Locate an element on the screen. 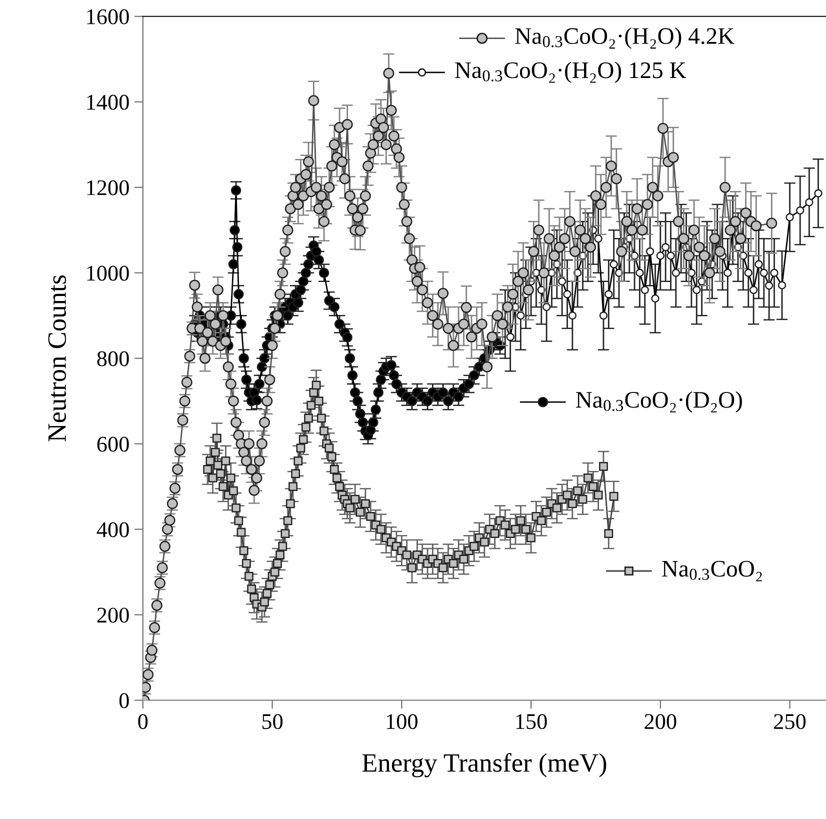 The height and width of the screenshot is (819, 826). y-tick-label: 1200 is located at coordinates (108, 188).